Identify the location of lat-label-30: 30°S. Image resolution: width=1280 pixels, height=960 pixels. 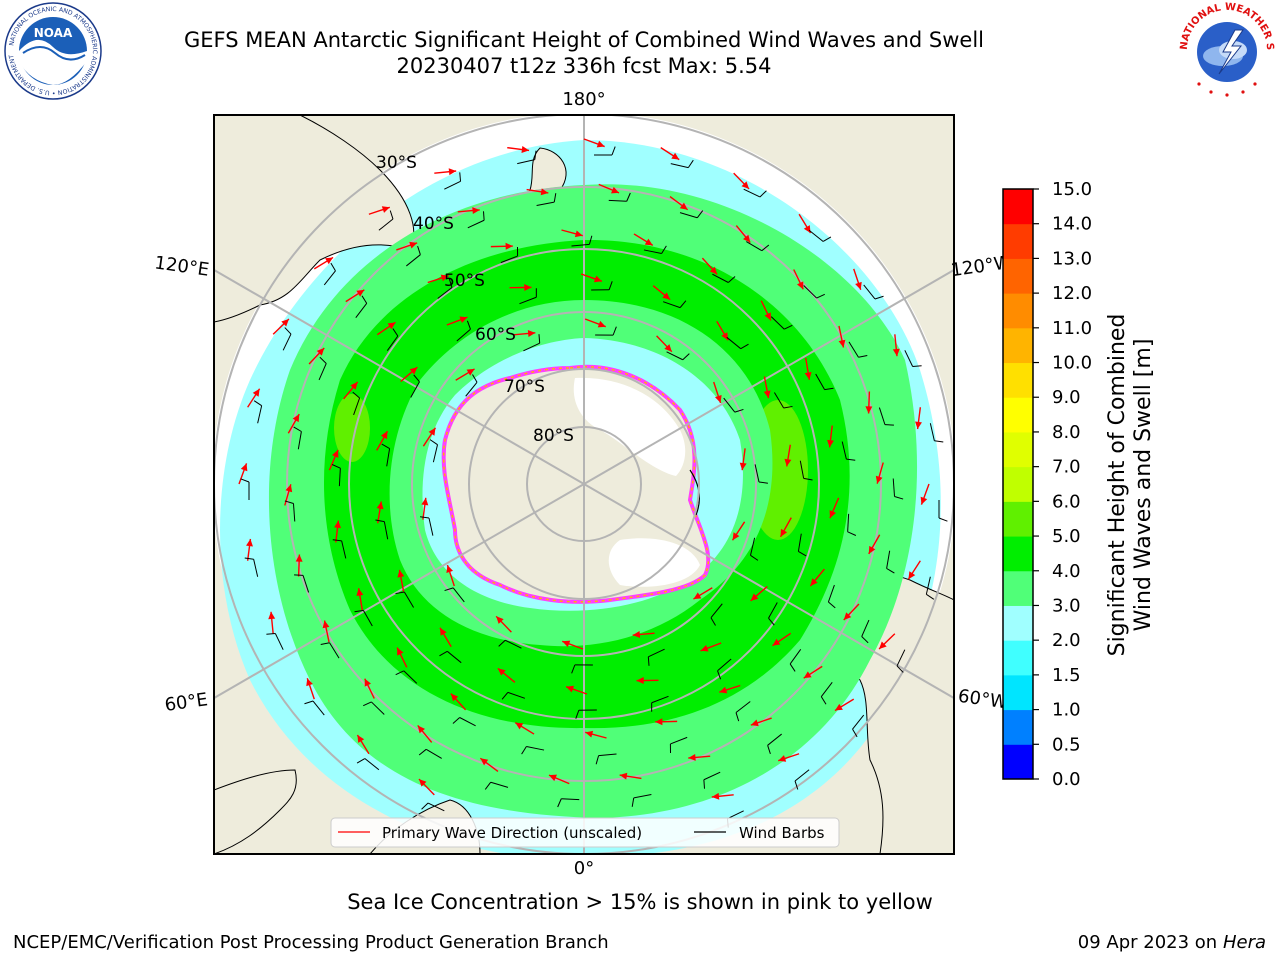
(396, 163).